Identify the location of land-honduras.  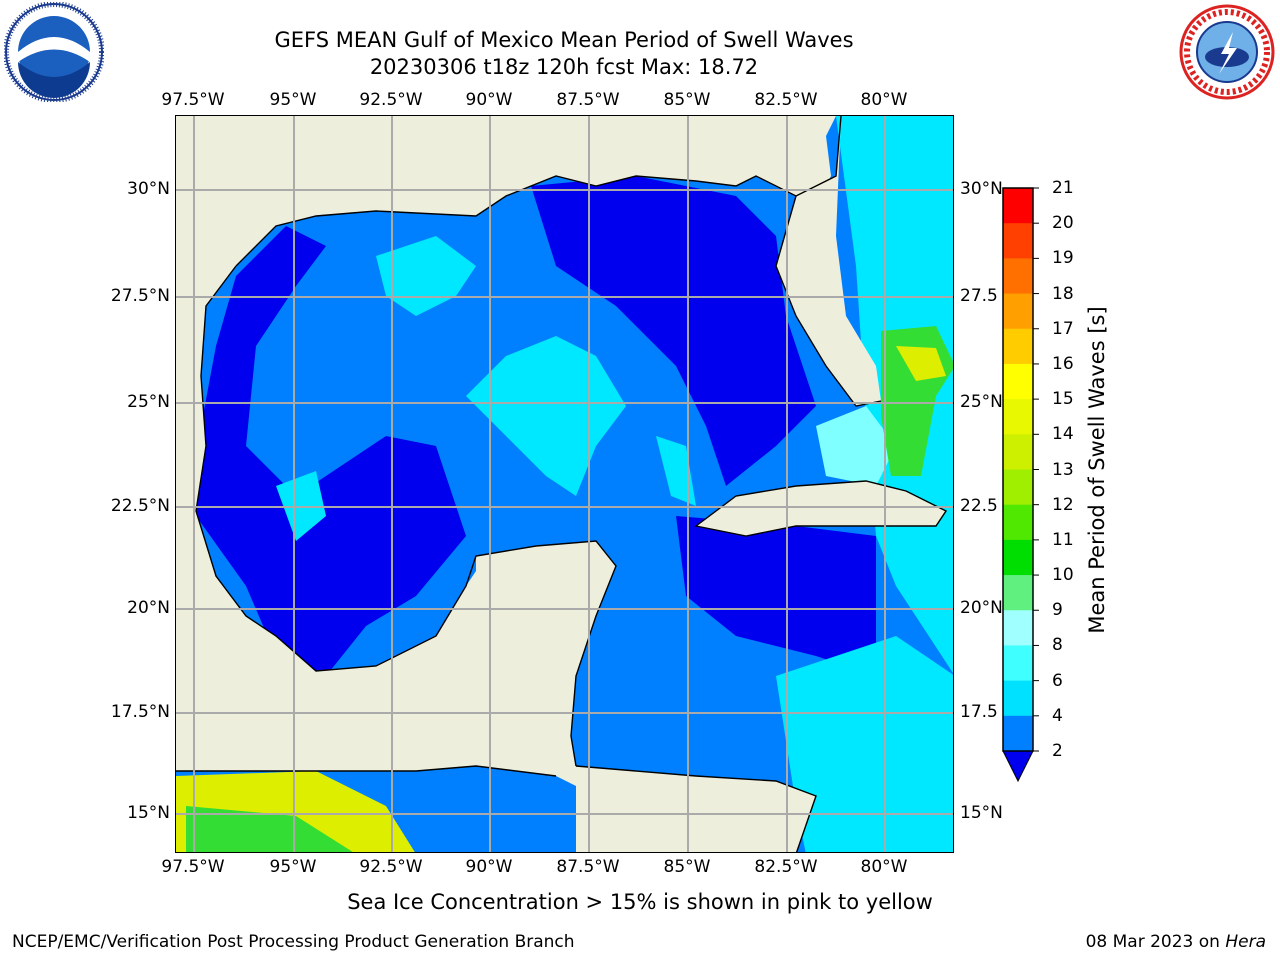
(696, 809).